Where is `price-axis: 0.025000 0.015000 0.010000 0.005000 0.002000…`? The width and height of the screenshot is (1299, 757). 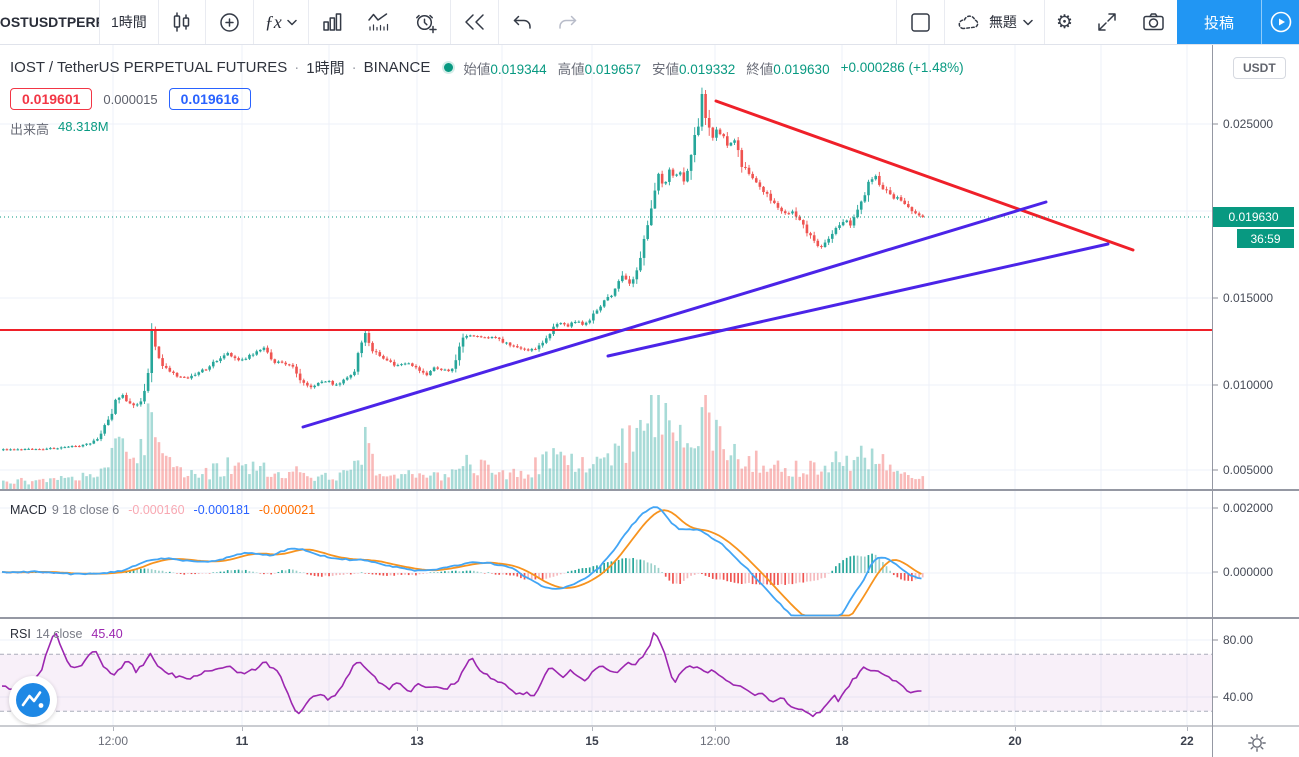
price-axis: 0.025000 0.015000 0.010000 0.005000 0.002000… is located at coordinates (1256, 385).